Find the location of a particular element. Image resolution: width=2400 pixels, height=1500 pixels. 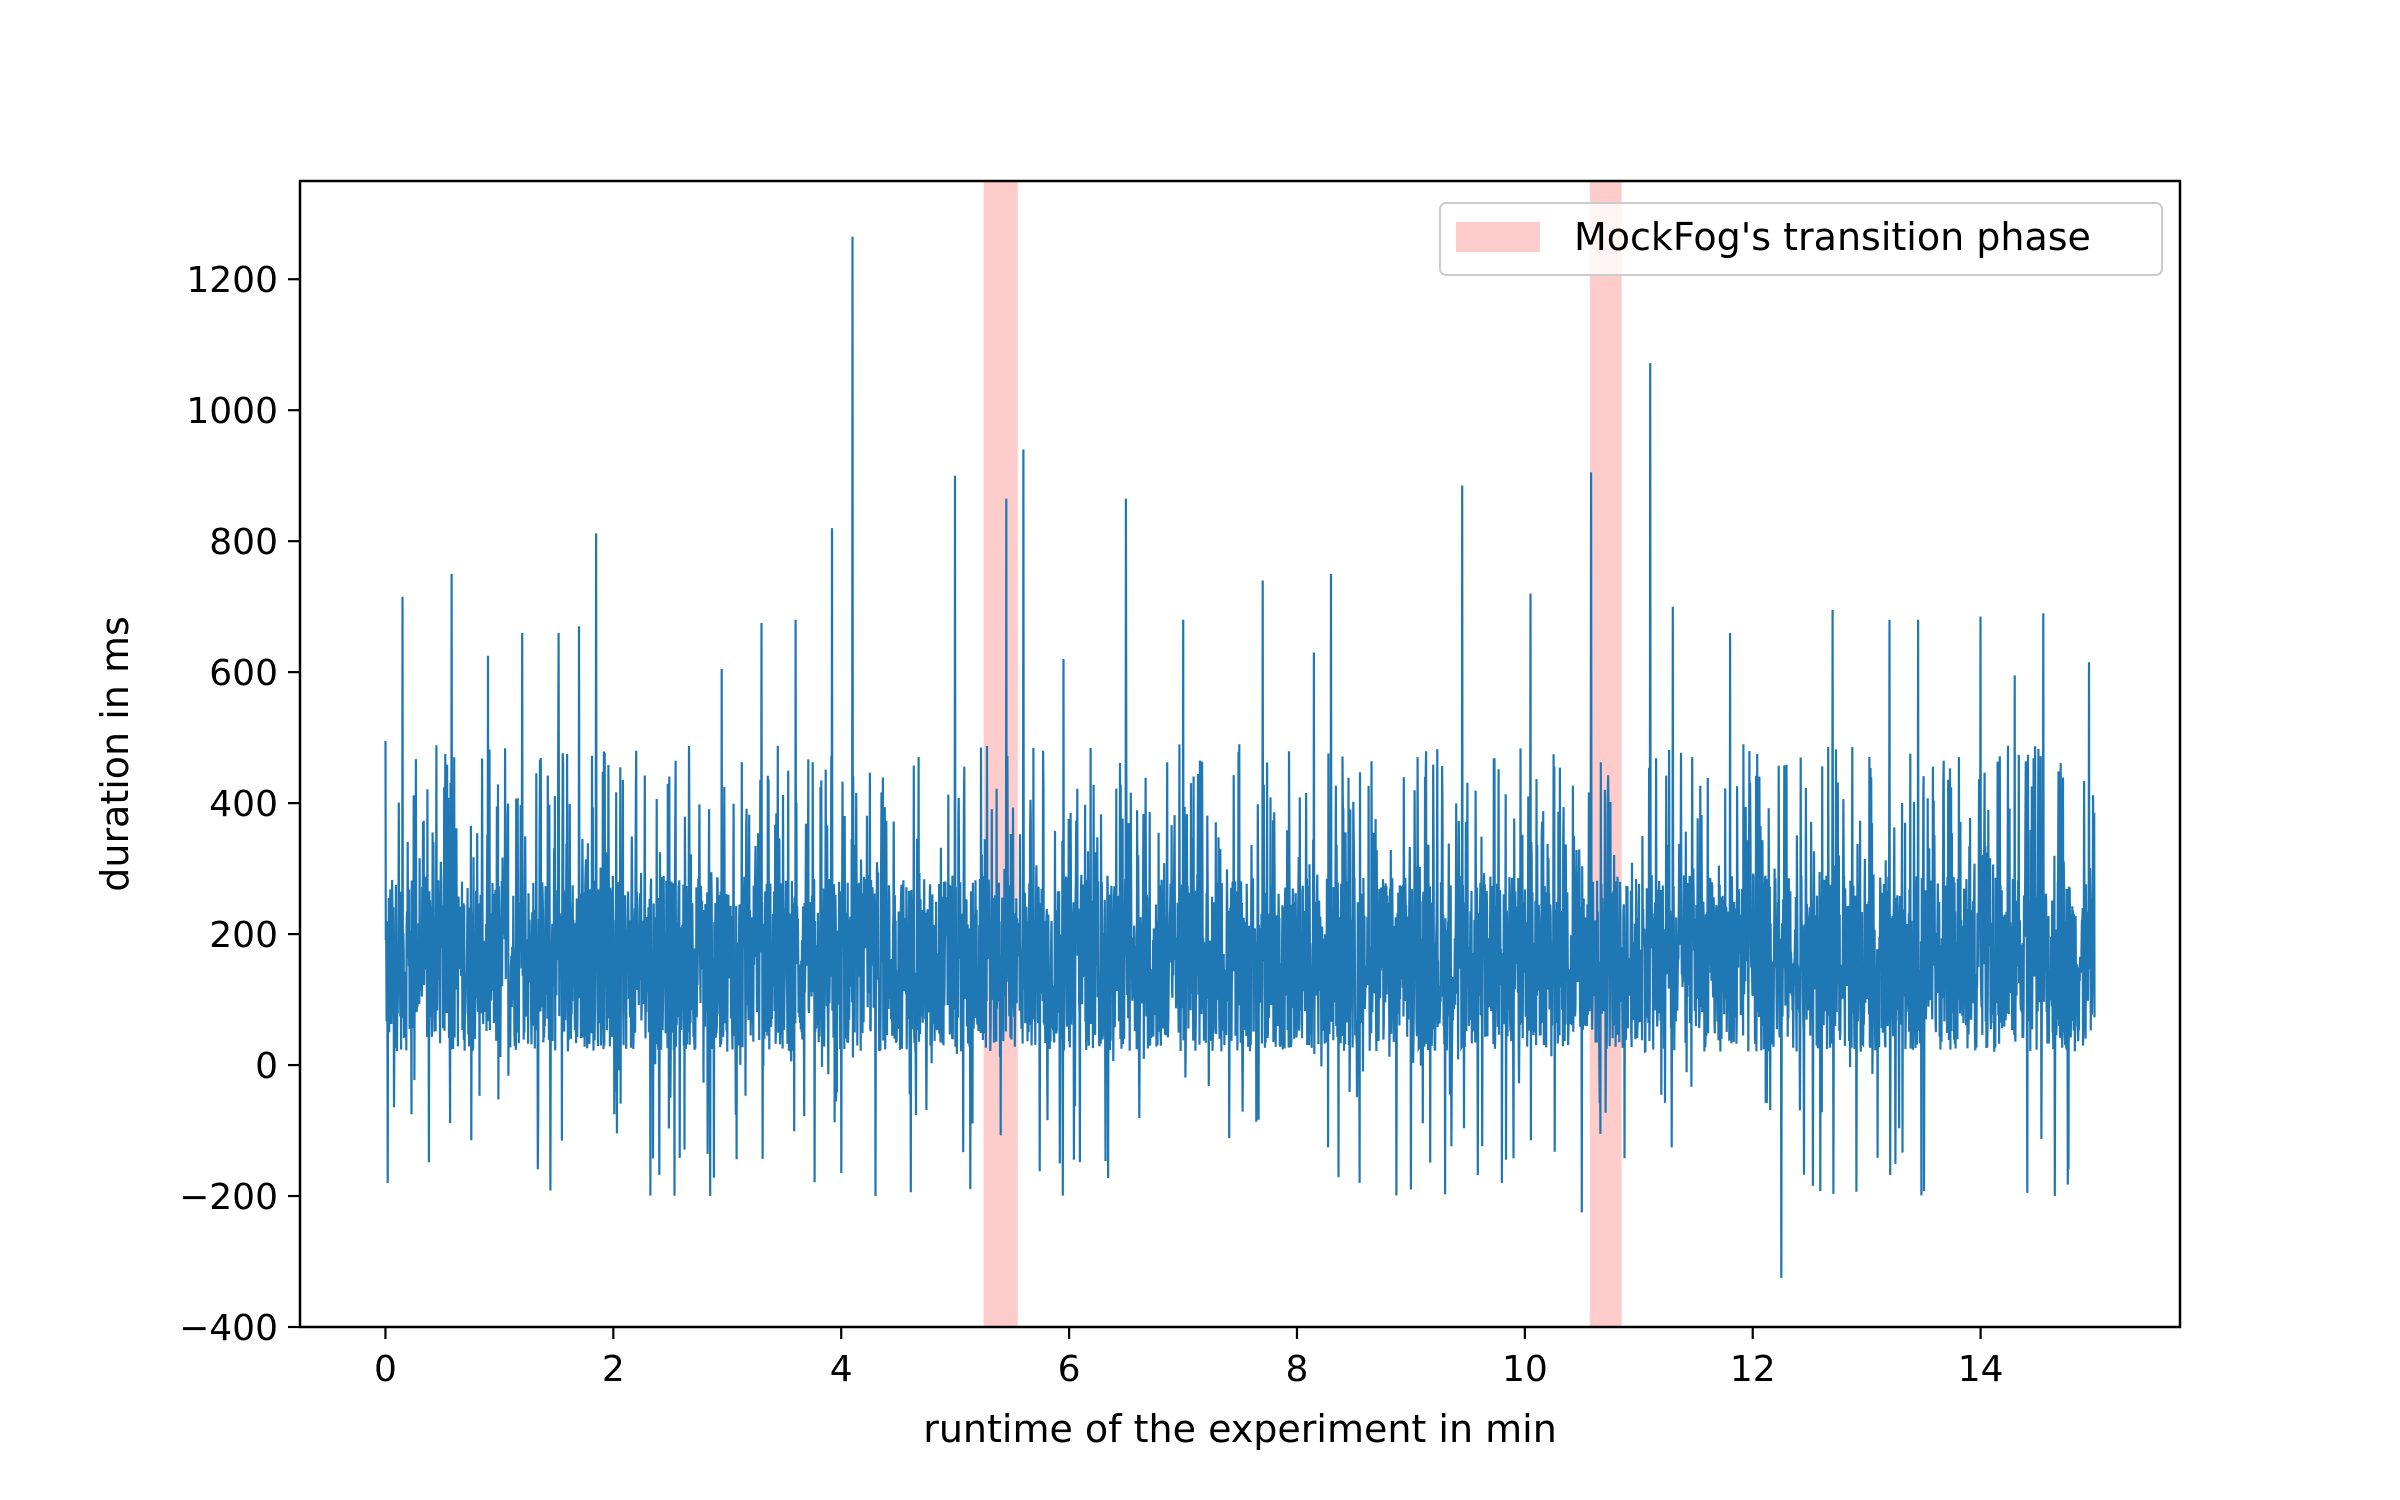

legend-box is located at coordinates (1801, 239).